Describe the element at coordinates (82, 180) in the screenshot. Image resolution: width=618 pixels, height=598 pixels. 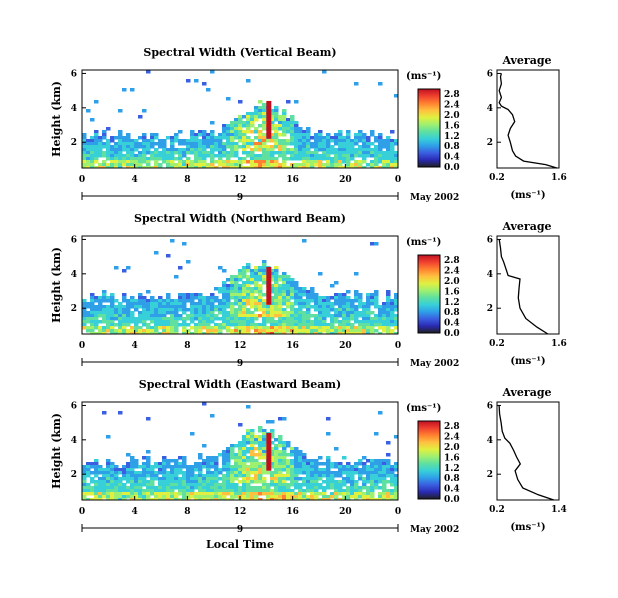
I see `x-tick-label: 0` at that location.